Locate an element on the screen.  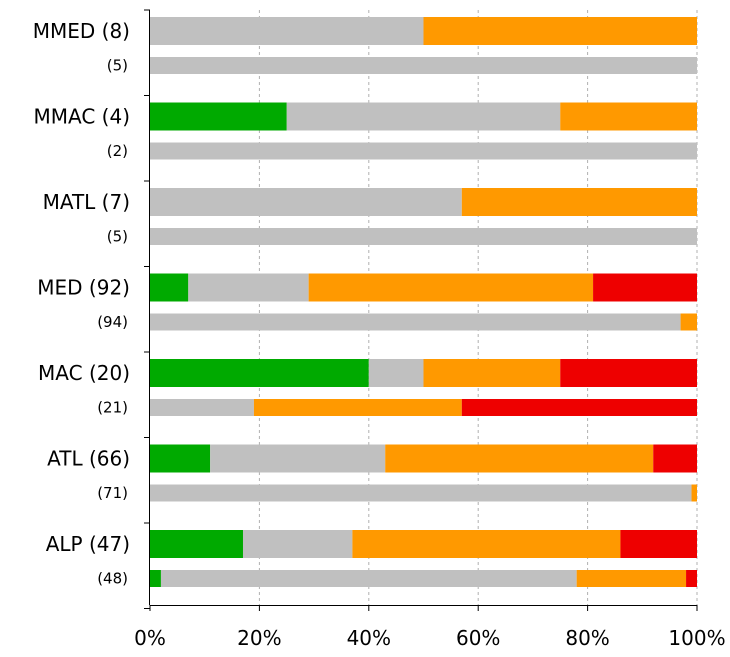
sub-category-label: (48) is located at coordinates (112, 579).